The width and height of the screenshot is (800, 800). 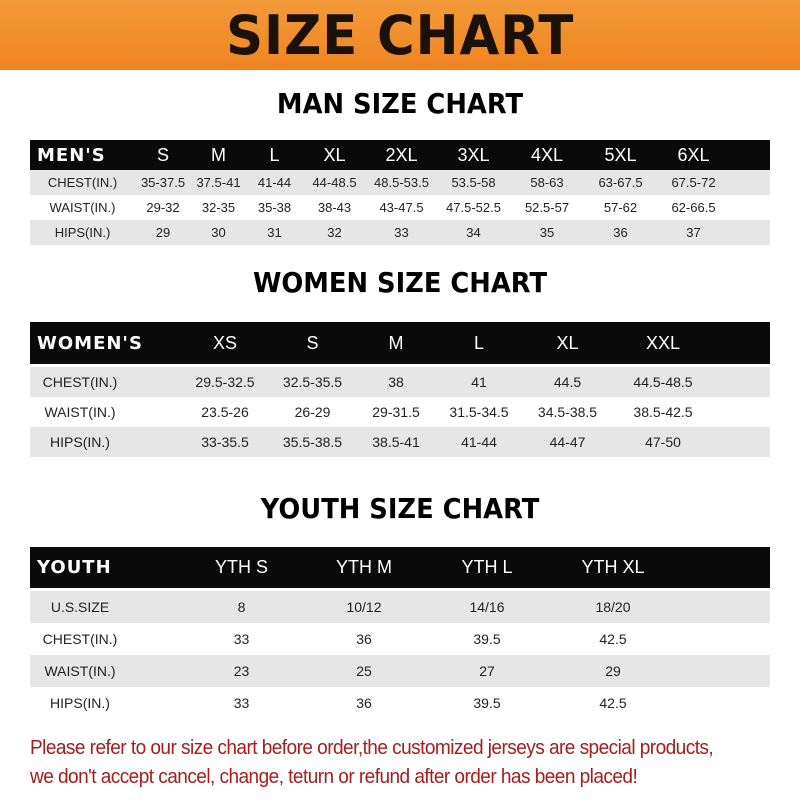 I want to click on measurement-cell: 31, so click(x=274, y=232).